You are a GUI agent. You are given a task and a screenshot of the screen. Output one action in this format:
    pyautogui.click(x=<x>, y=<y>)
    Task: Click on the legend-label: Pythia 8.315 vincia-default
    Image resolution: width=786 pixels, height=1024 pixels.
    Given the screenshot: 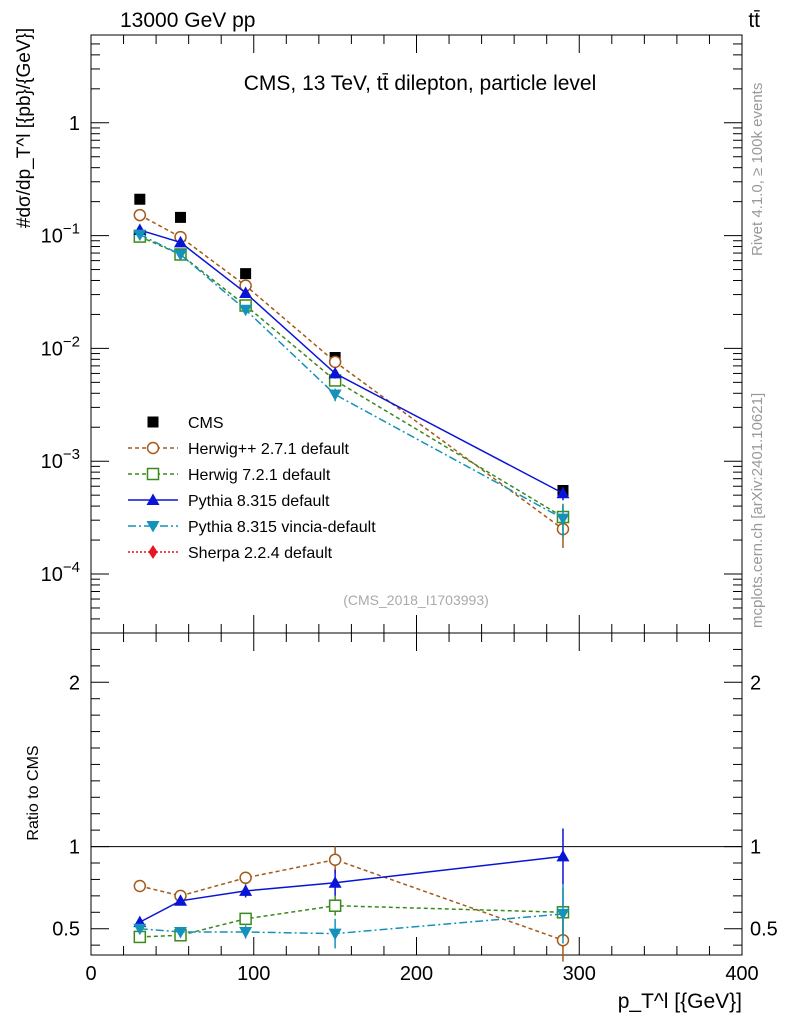 What is the action you would take?
    pyautogui.click(x=282, y=527)
    